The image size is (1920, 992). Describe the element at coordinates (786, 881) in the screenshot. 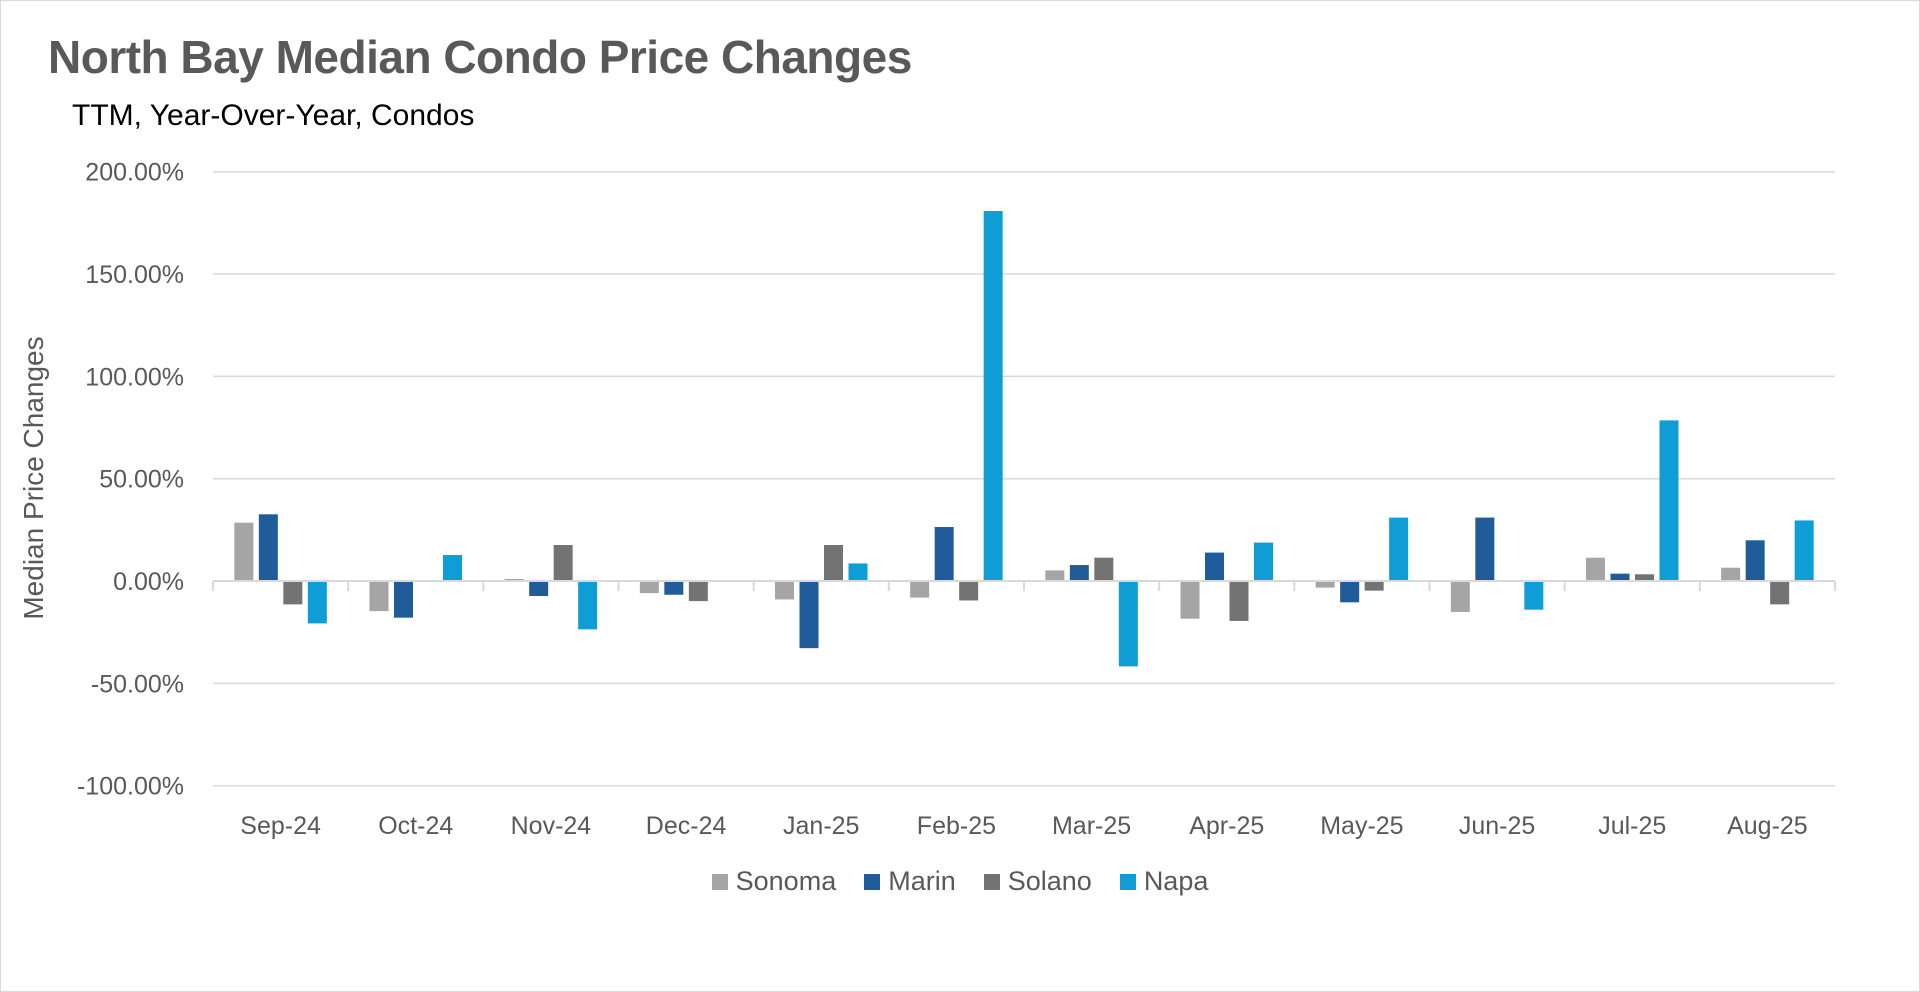

I see `legend-label: Sonoma` at that location.